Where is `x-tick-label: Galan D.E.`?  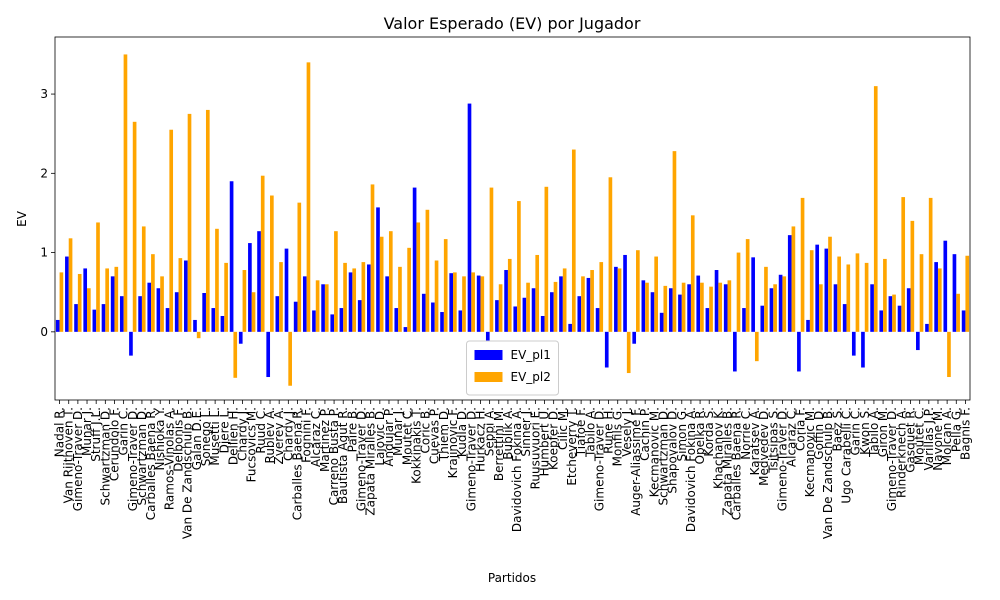
x-tick-label: Galan D.E. is located at coordinates (197, 438).